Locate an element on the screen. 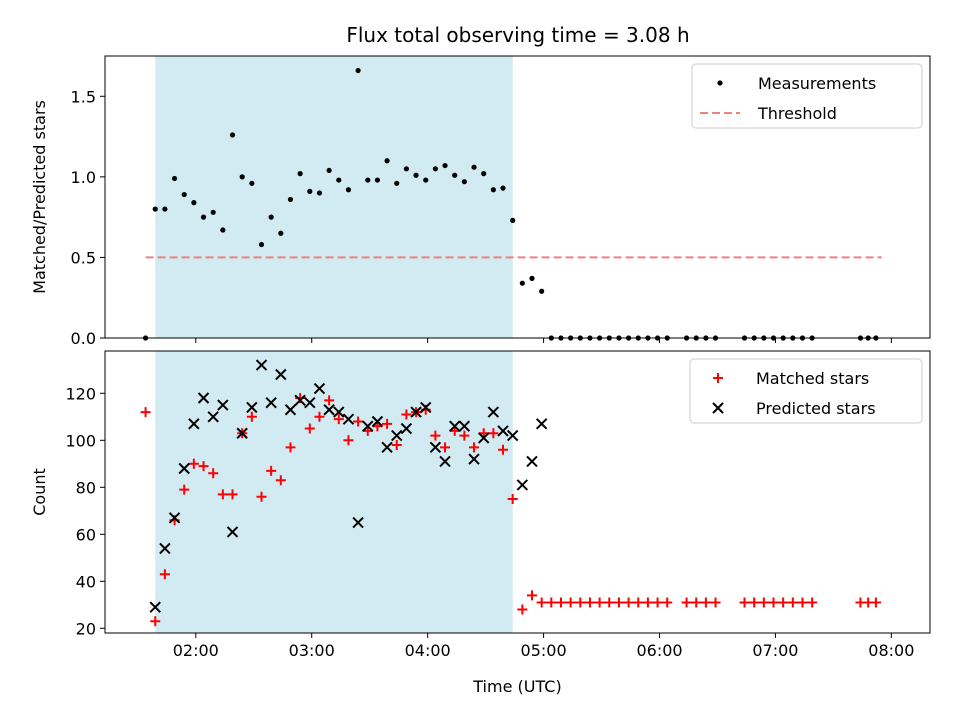 This screenshot has height=720, width=960. legend-label: Predicted stars is located at coordinates (816, 408).